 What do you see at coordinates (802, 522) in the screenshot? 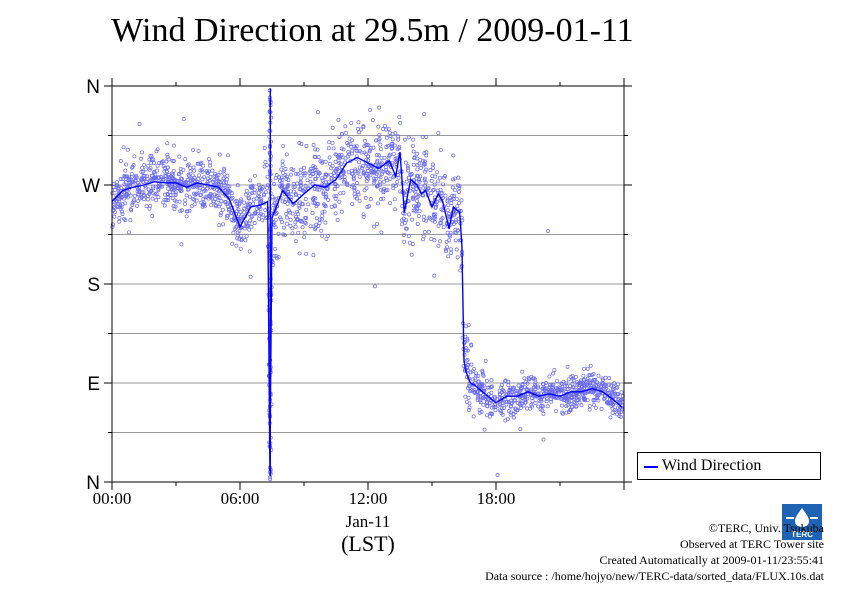
I see `terc-logo: TERC` at bounding box center [802, 522].